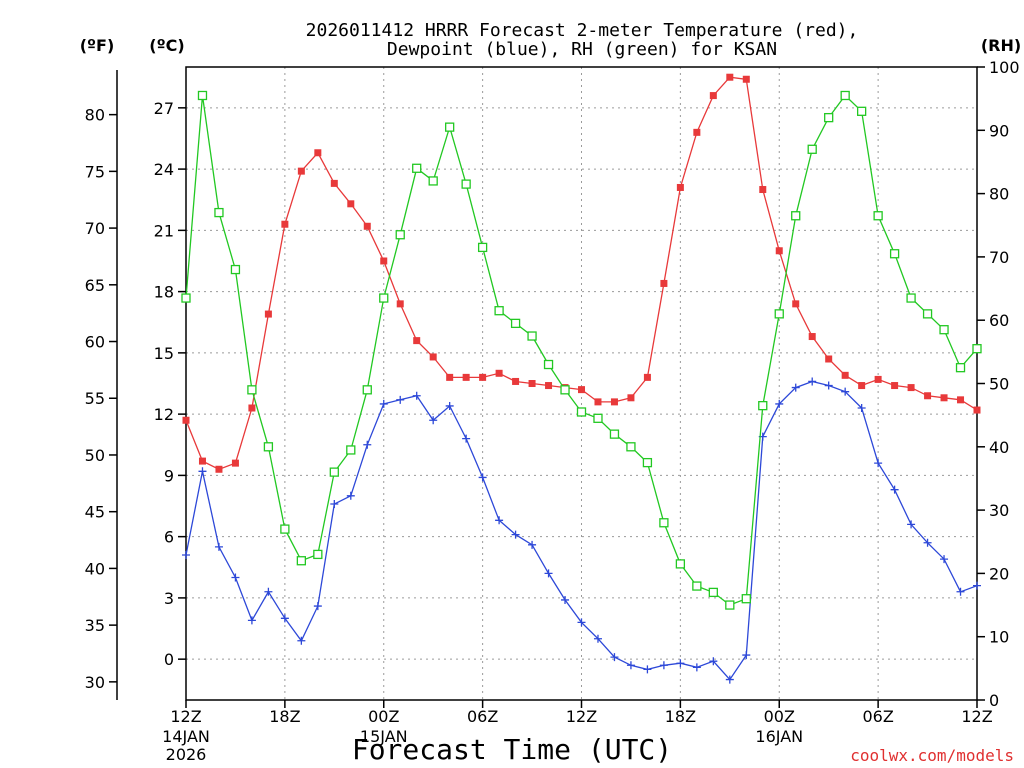  What do you see at coordinates (999, 637) in the screenshot?
I see `rh-tick-label: 10` at bounding box center [999, 637].